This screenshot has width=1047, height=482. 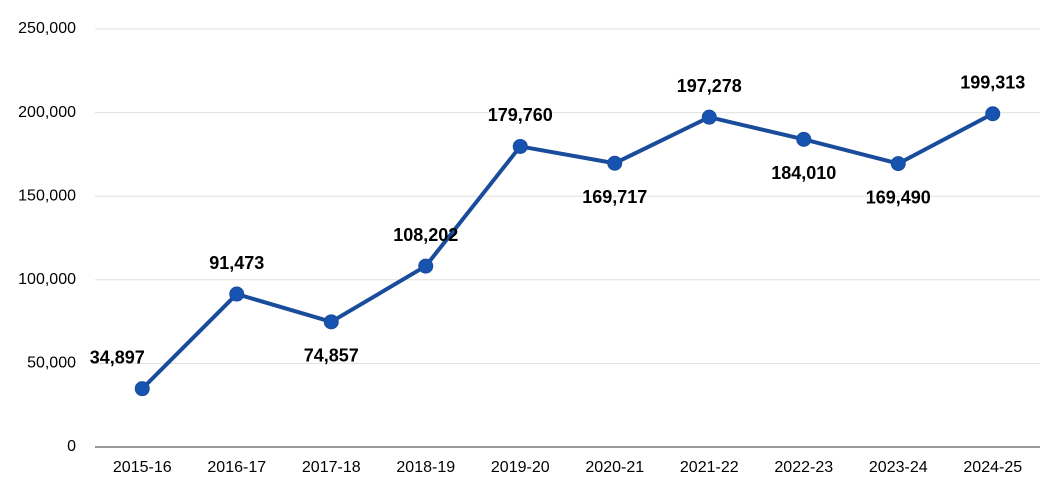 What do you see at coordinates (47, 279) in the screenshot?
I see `y-tick-label: 100,000` at bounding box center [47, 279].